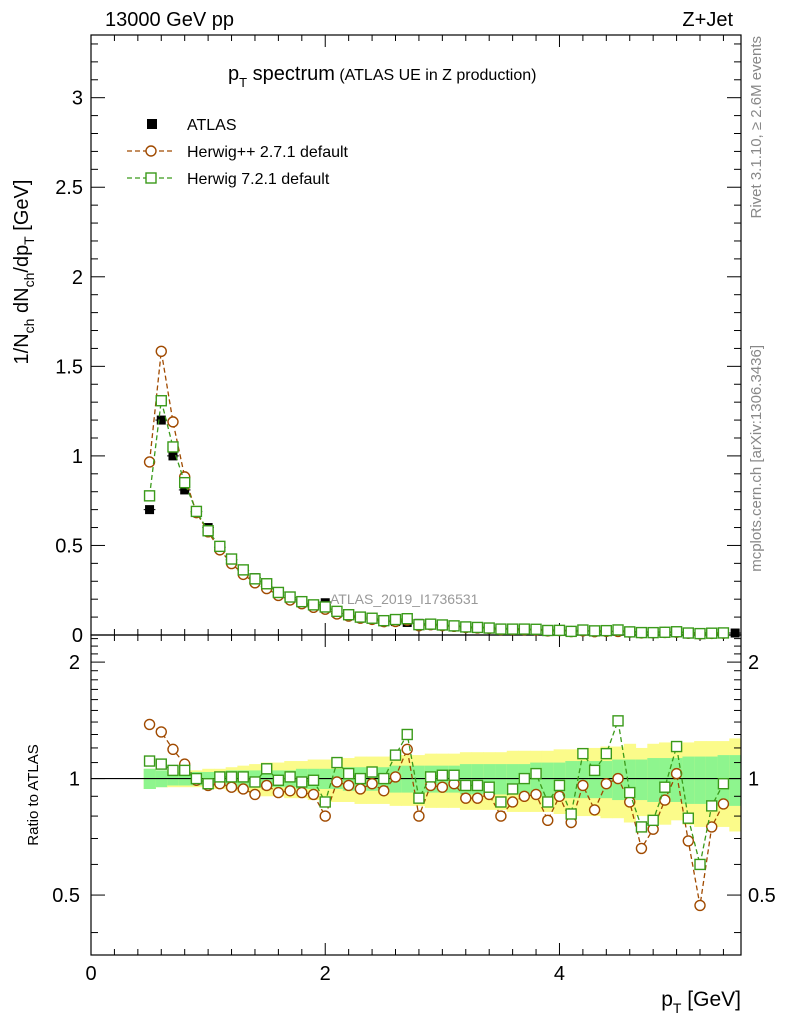  Describe the element at coordinates (77, 99) in the screenshot. I see `y-tick-label: 3` at that location.